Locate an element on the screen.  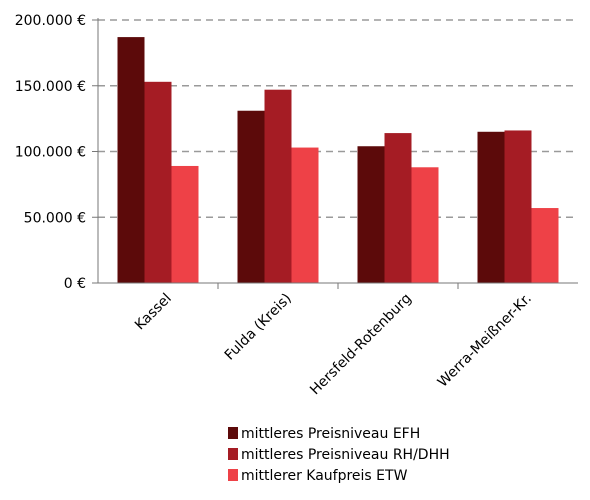
legend-label: mittlerer Kaufpreis ETW is located at coordinates (324, 476).